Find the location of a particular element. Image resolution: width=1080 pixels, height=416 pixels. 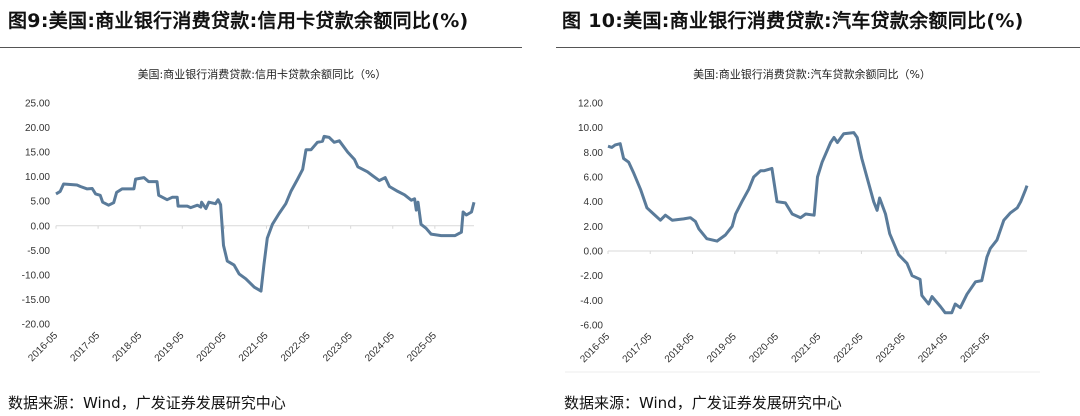

y-tick-label: 15.00 is located at coordinates (37, 153).